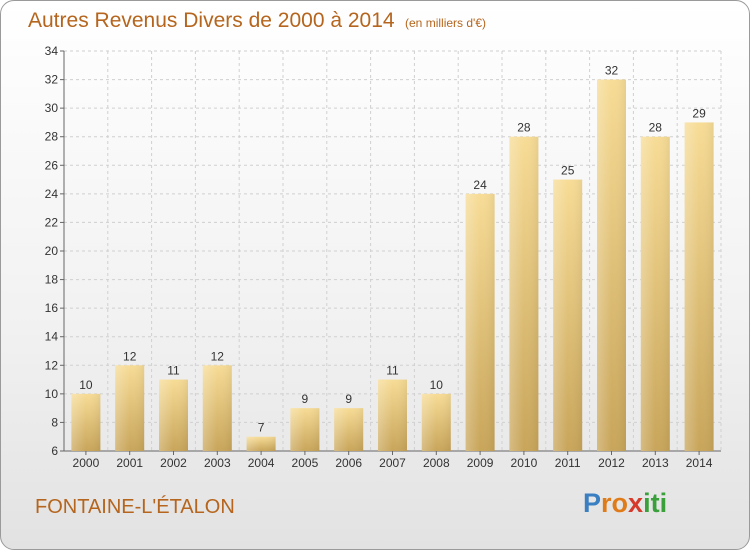 The height and width of the screenshot is (550, 750). I want to click on x-tick-label: 2012, so click(611, 463).